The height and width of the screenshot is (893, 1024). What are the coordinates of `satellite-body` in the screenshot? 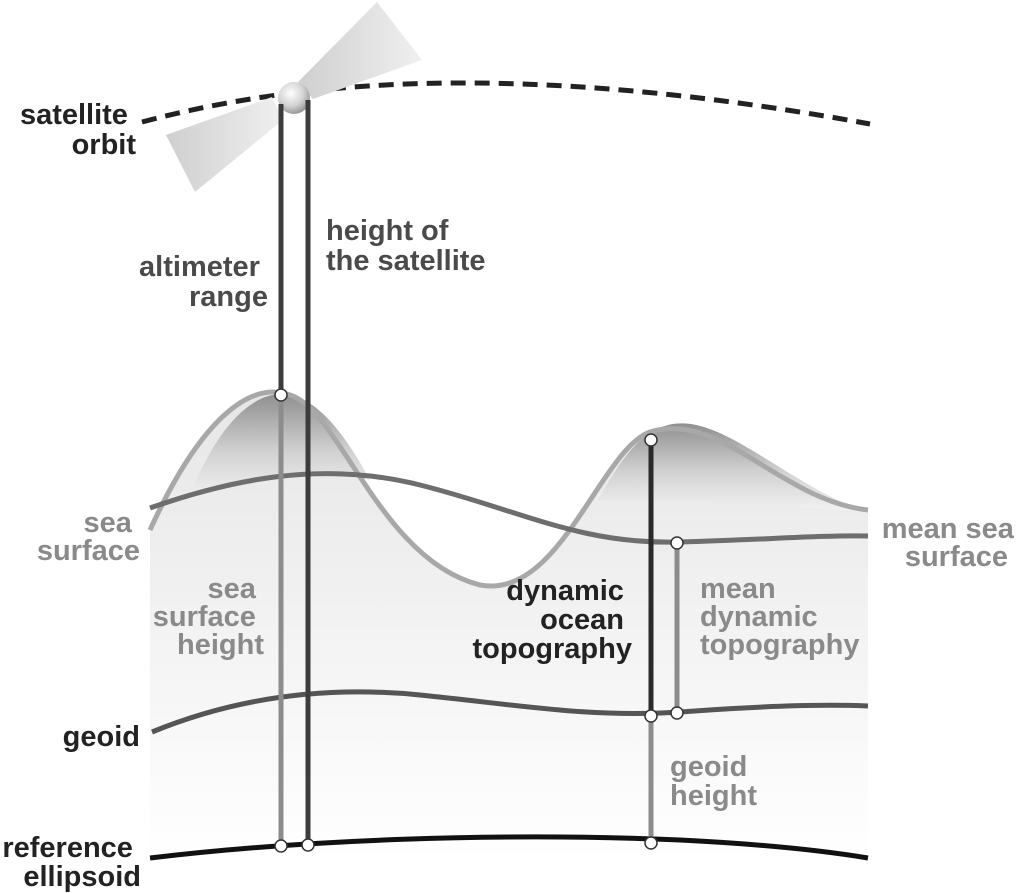 It's located at (294, 98).